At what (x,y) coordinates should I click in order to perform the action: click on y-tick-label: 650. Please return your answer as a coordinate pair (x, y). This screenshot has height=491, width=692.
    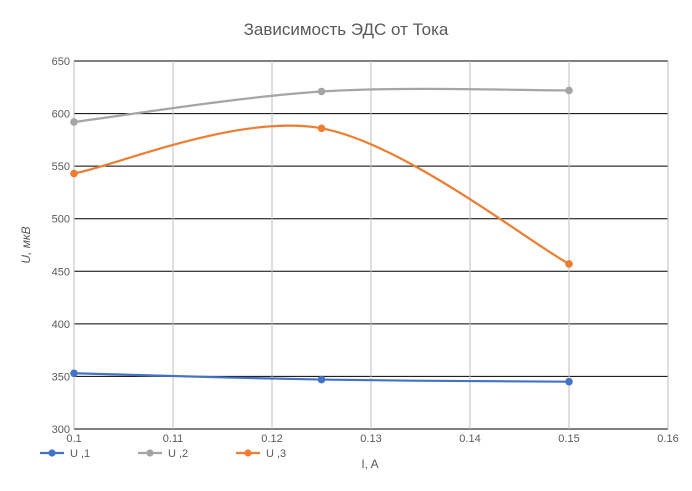
    Looking at the image, I should click on (61, 62).